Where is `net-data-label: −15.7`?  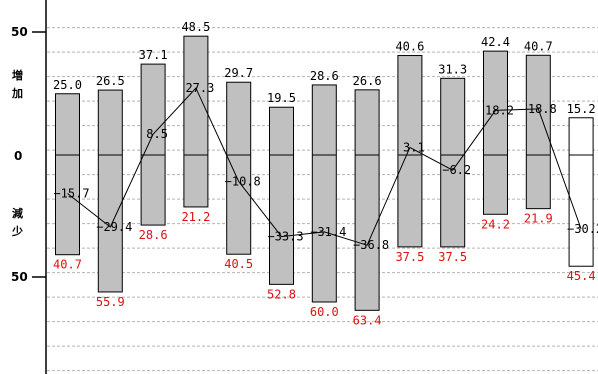
net-data-label: −15.7 is located at coordinates (71, 193).